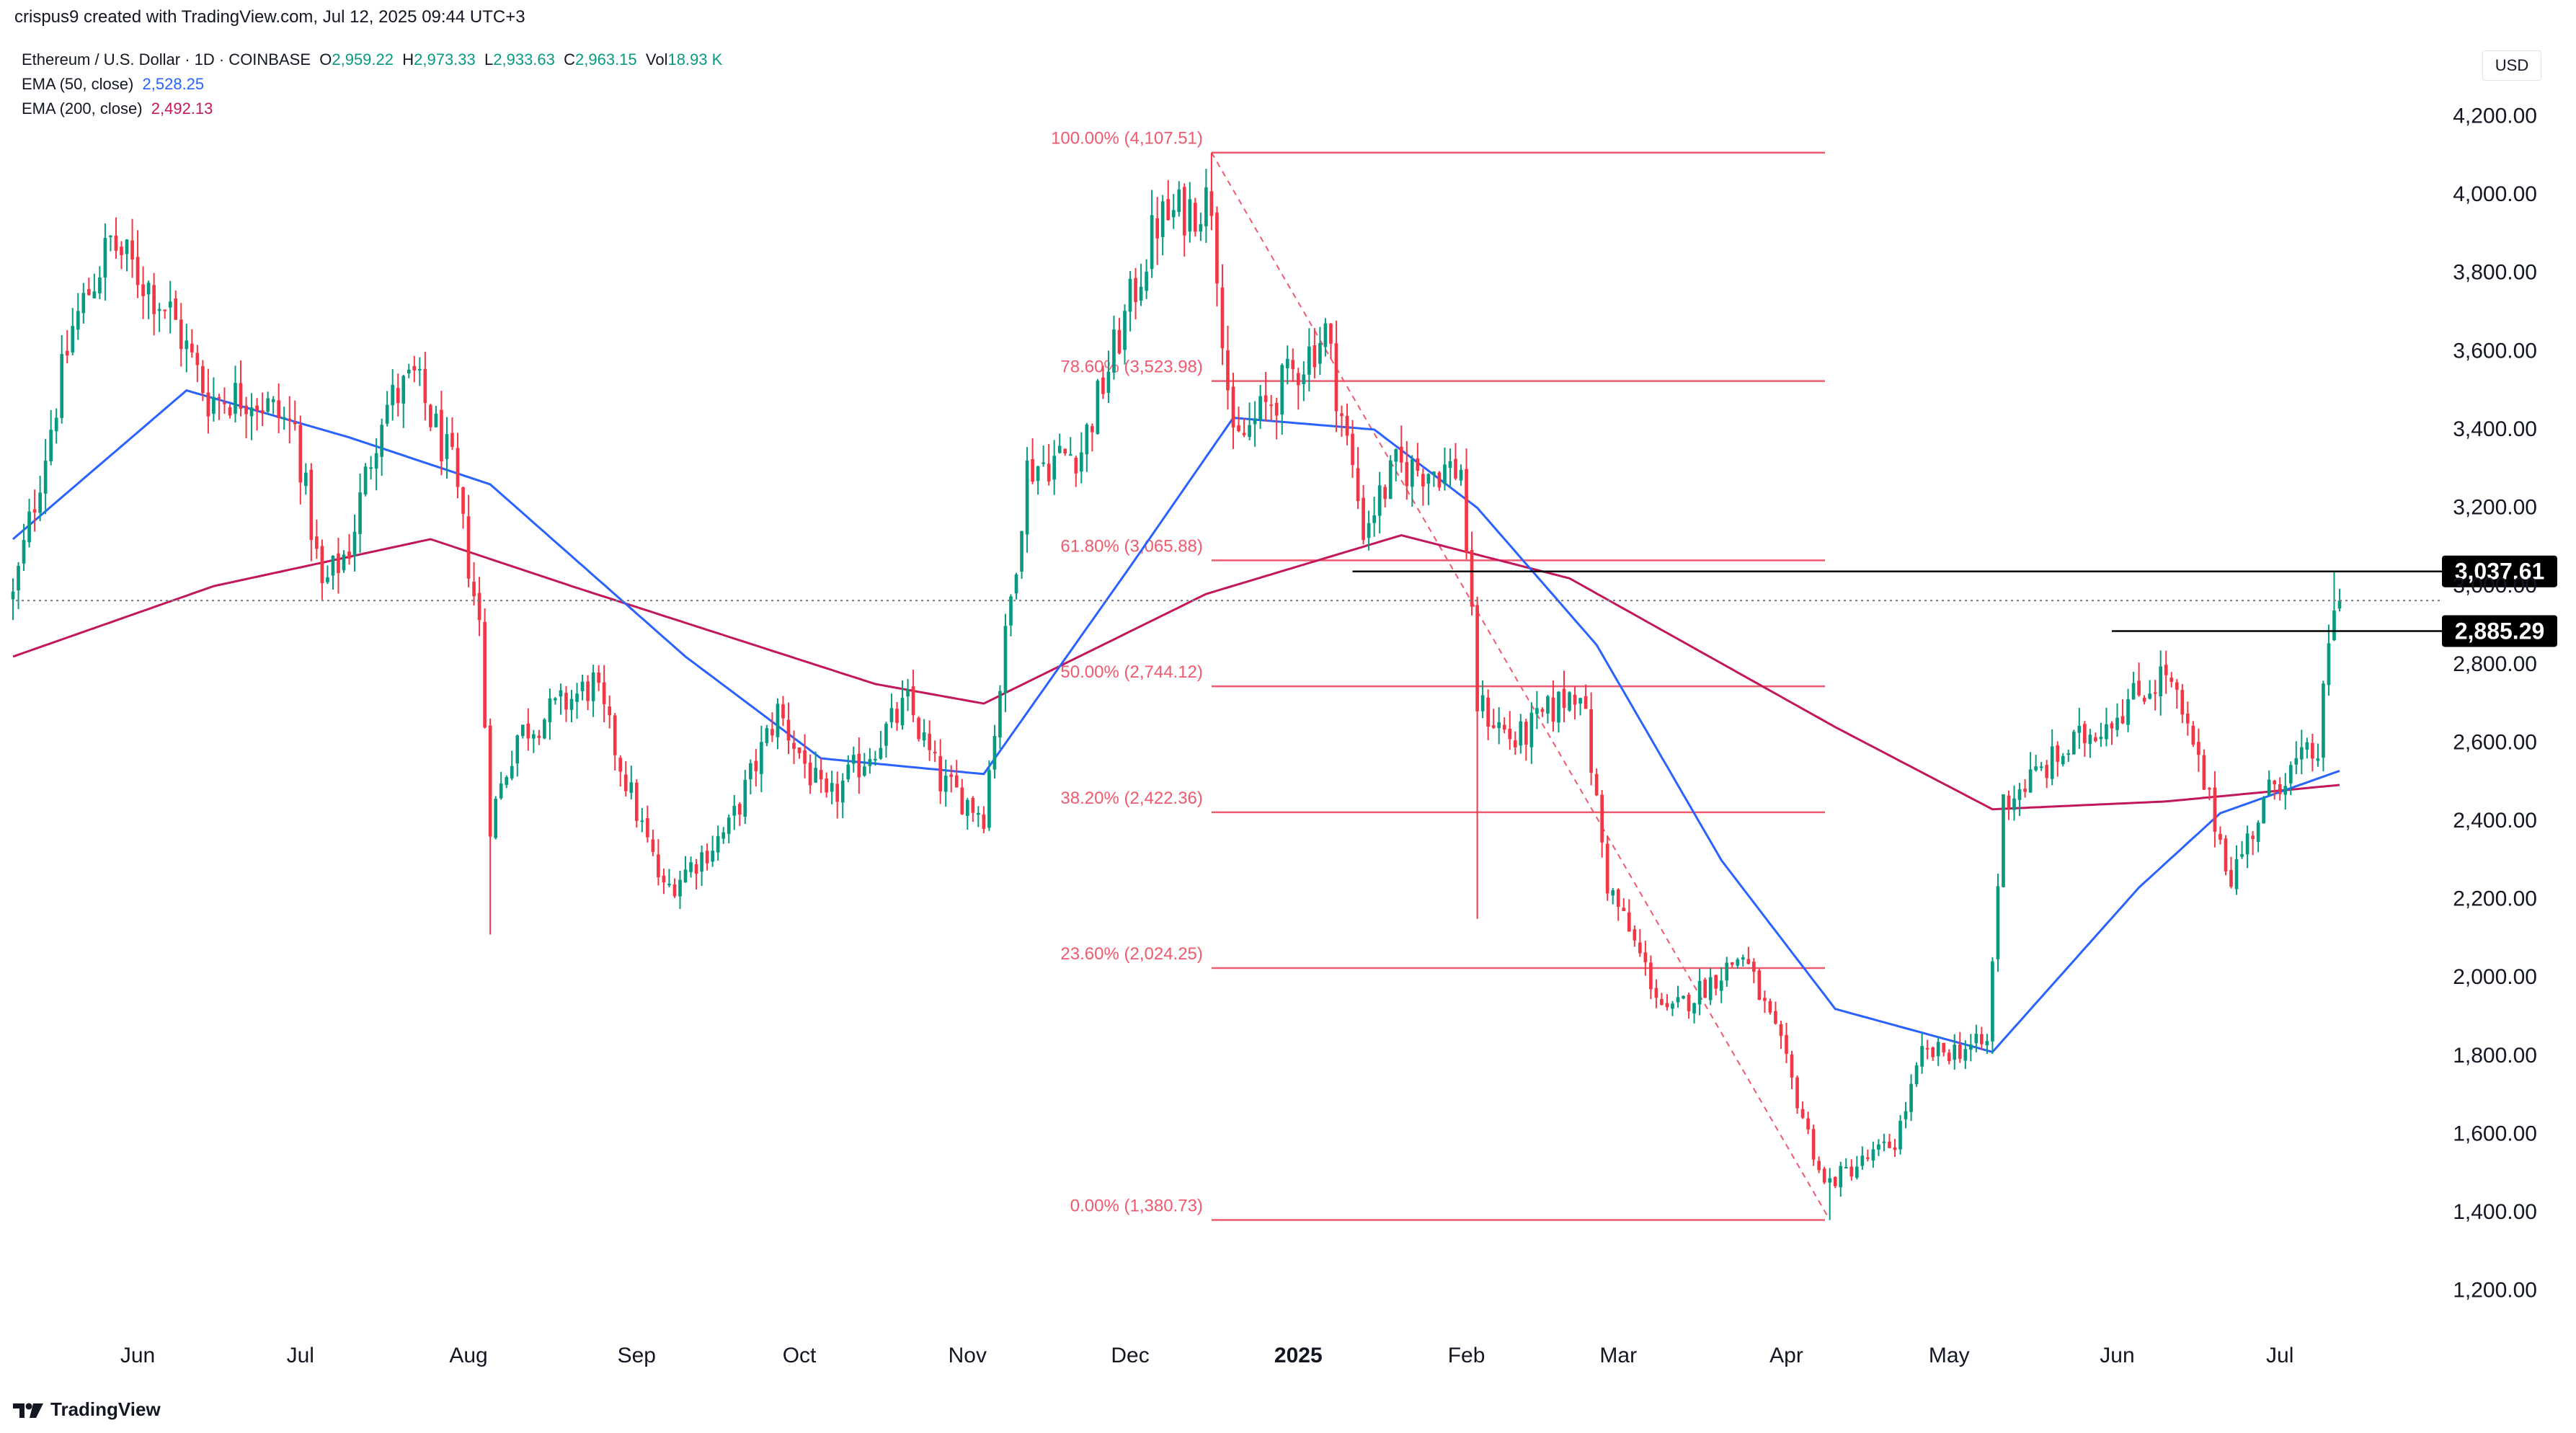 The width and height of the screenshot is (2576, 1433). I want to click on high-value: 2,973.33, so click(445, 59).